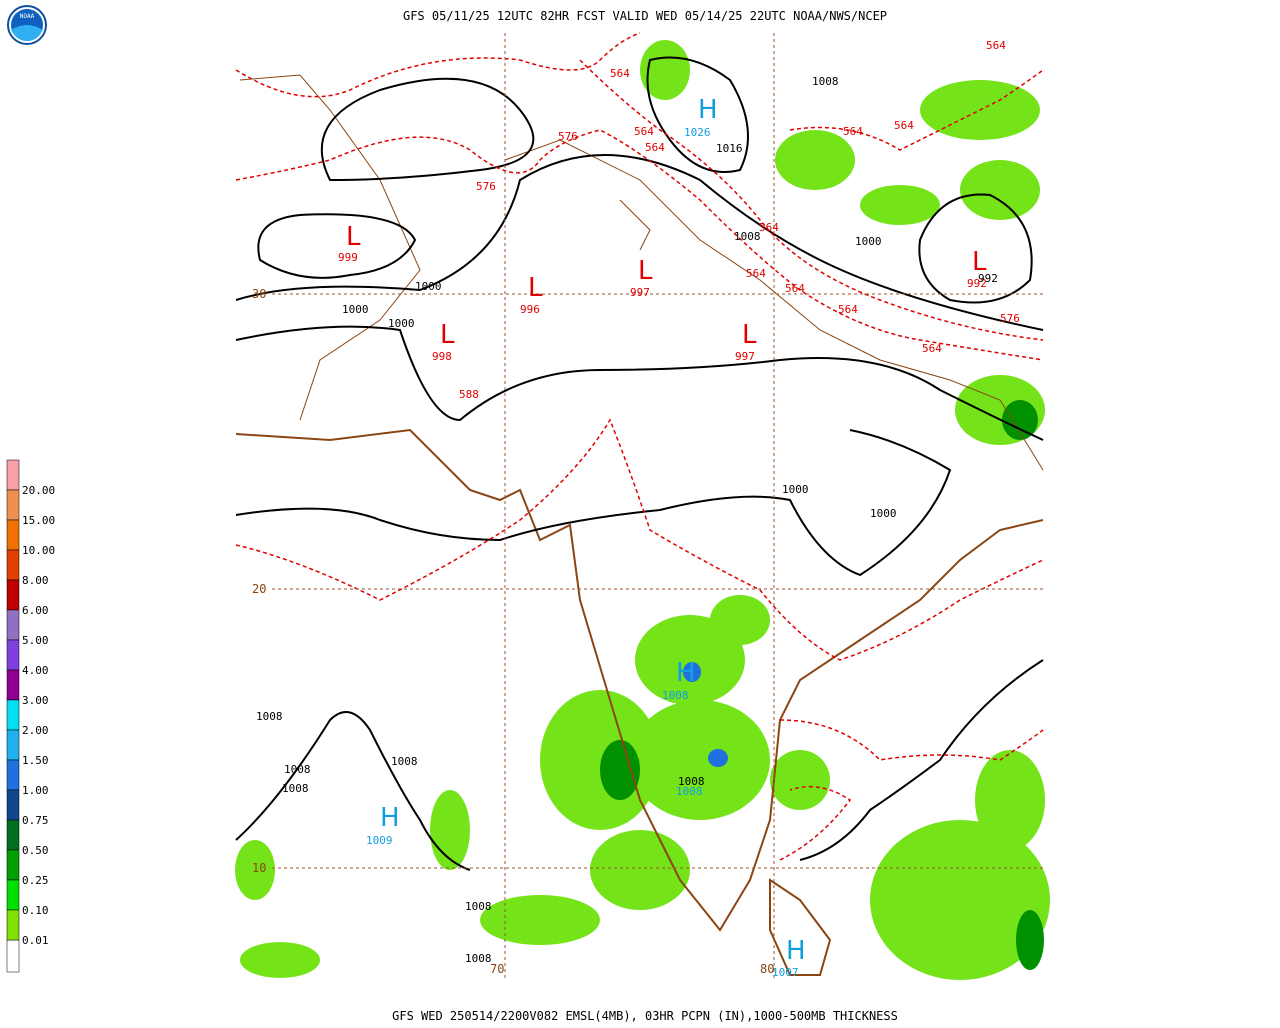 Image resolution: width=1280 pixels, height=1028 pixels. I want to click on legend-label: 15.00, so click(38, 520).